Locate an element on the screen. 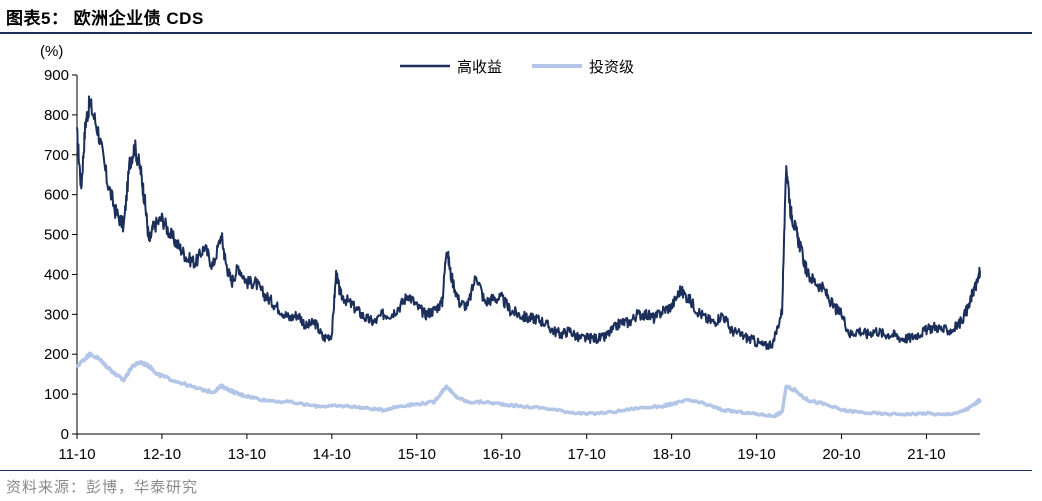 This screenshot has height=501, width=1042. y-tick-label: 500 is located at coordinates (56, 235).